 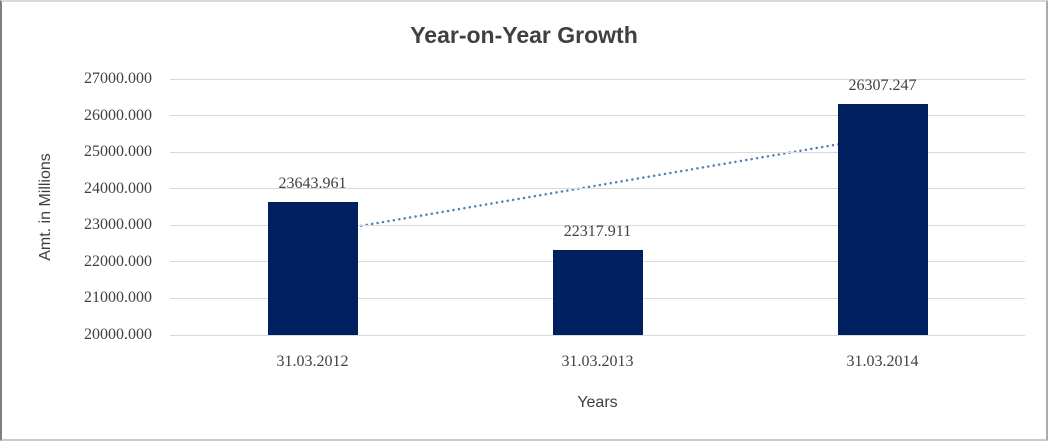 I want to click on y-tick-label: 22000.000, so click(x=118, y=261).